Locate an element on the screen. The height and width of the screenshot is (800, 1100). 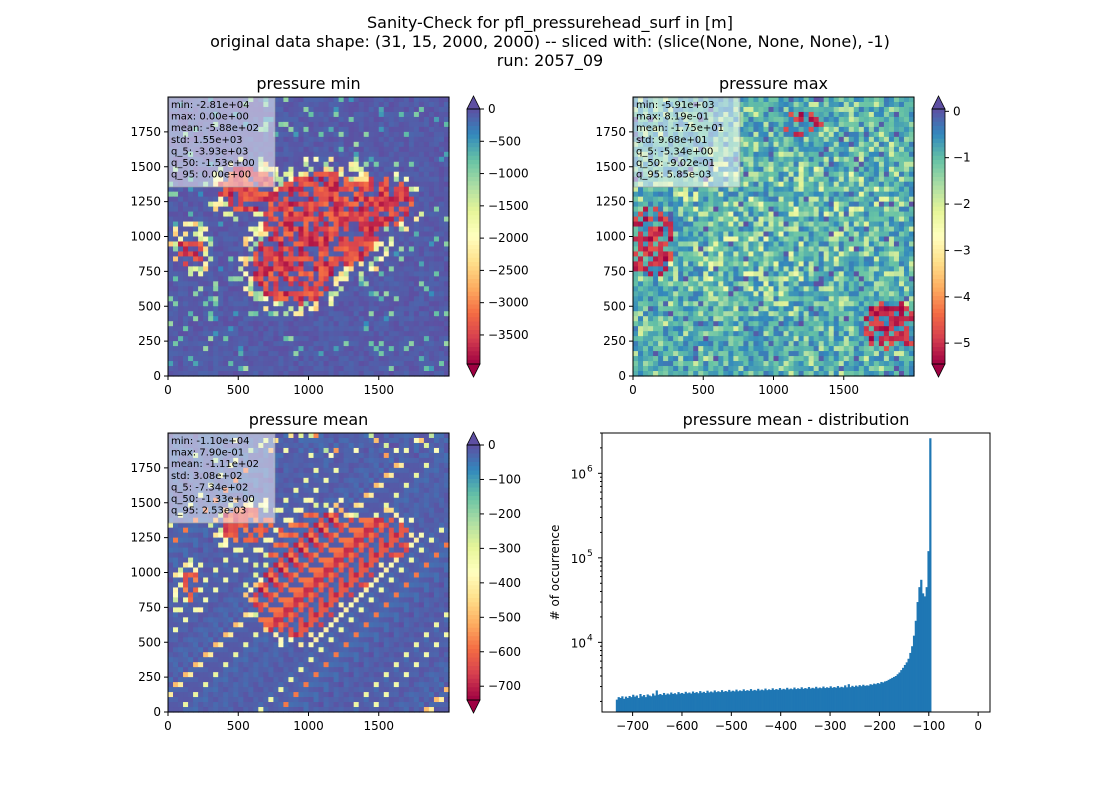
y-tick-label: 1500 is located at coordinates (145, 167).